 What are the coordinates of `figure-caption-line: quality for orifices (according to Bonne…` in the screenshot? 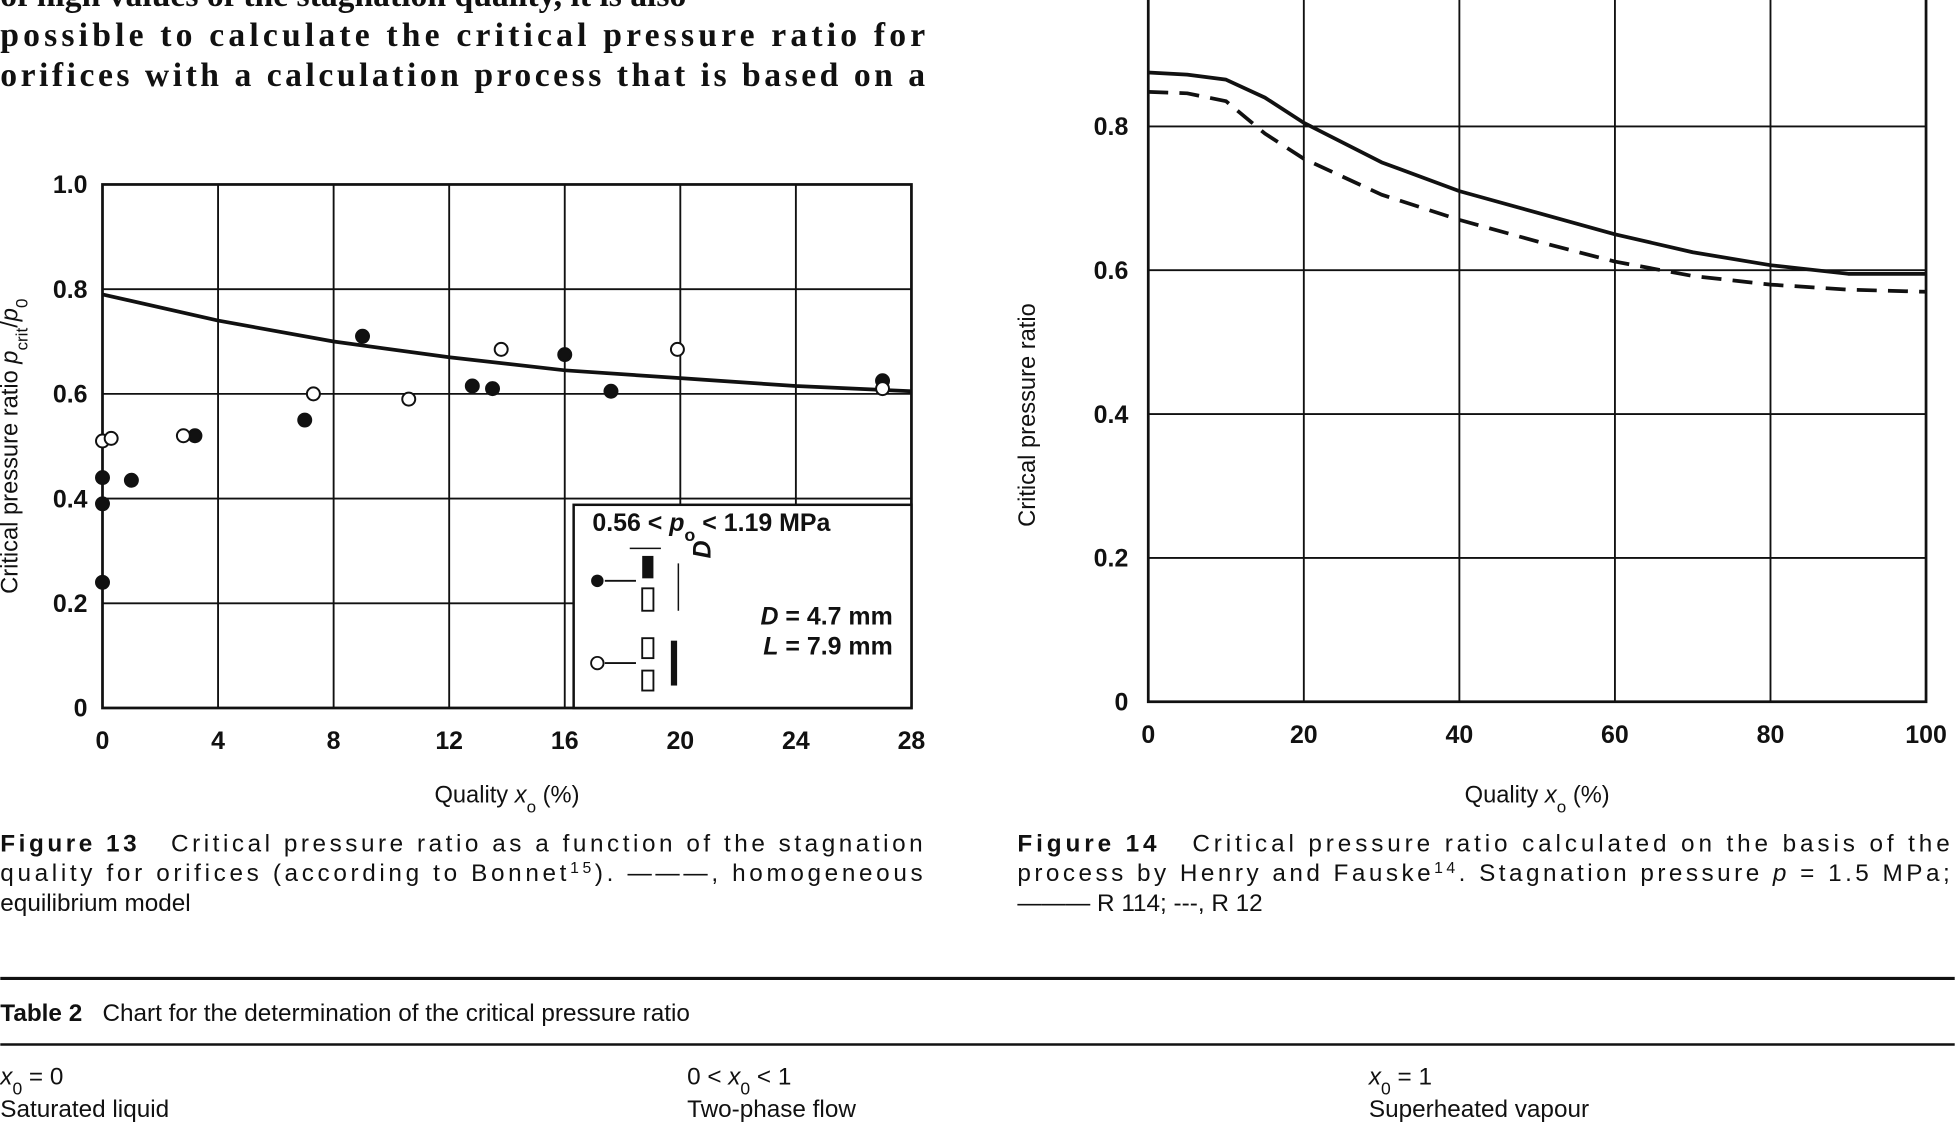 It's located at (461, 874).